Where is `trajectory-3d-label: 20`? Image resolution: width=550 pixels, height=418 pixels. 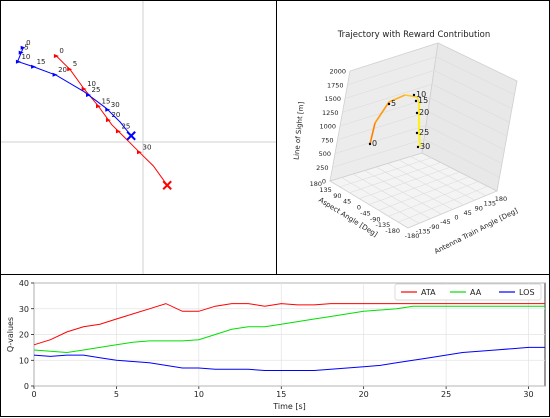 trajectory-3d-label: 20 is located at coordinates (424, 112).